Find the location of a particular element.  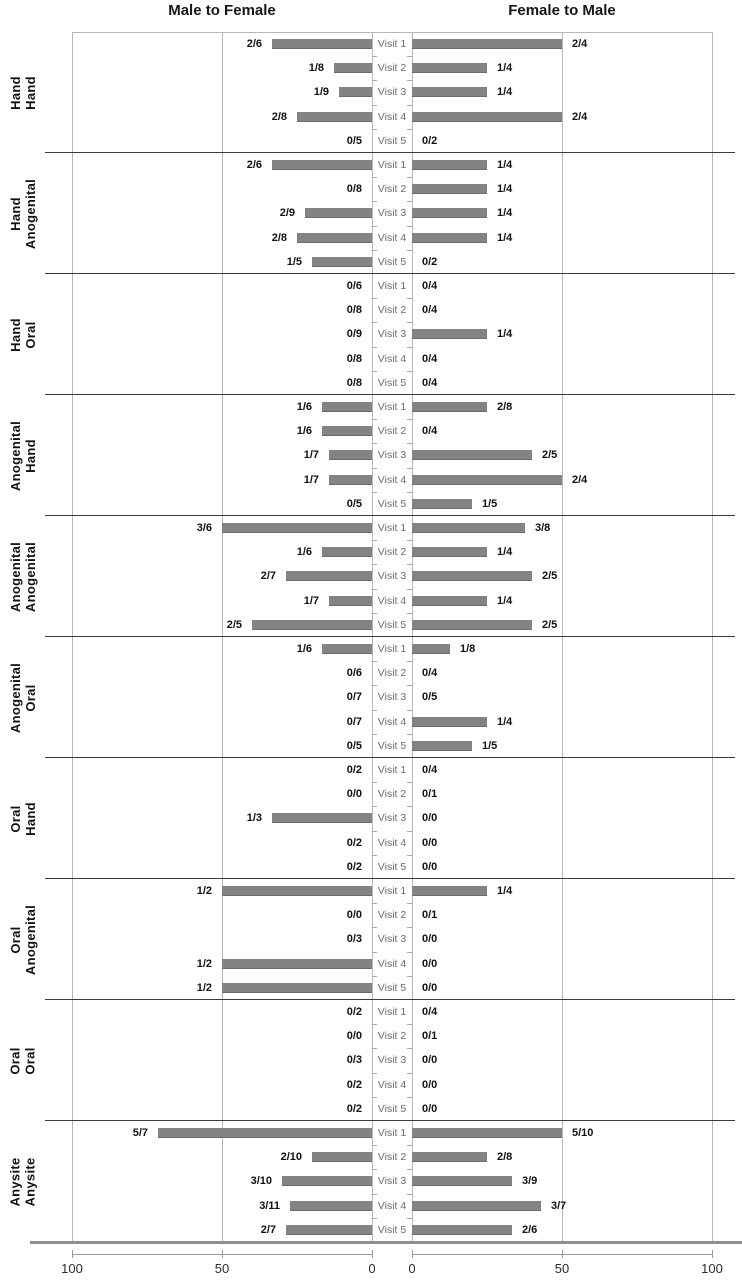

panel-row-label-text: Anogenital Anogenital is located at coordinates (23, 576).